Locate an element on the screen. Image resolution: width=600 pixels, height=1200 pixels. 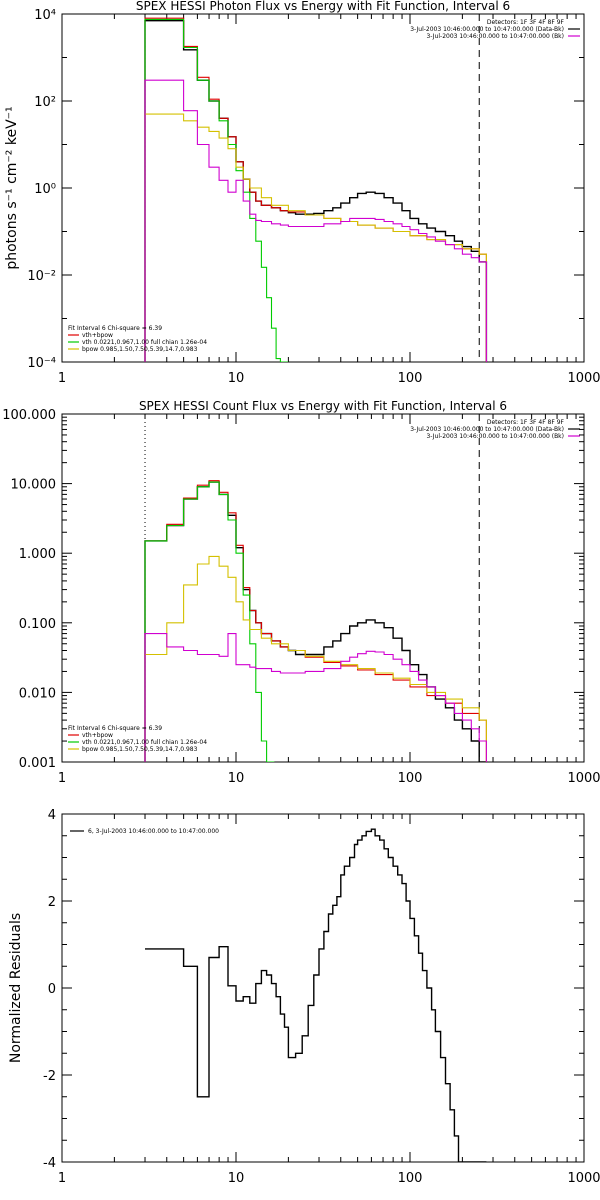
y-tick-label: 10² is located at coordinates (45, 102).